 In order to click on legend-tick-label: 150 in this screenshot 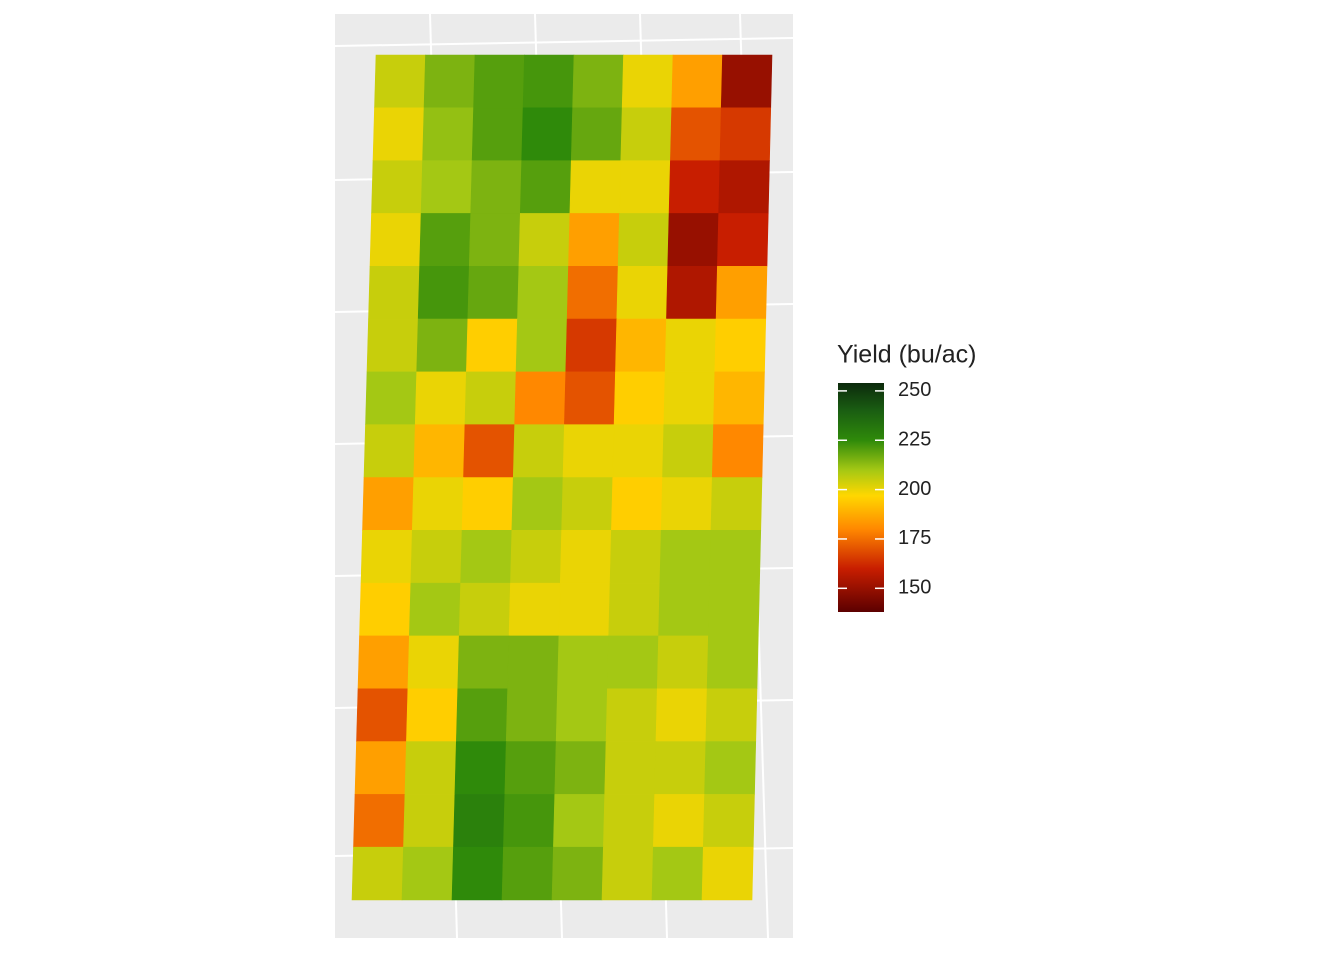, I will do `click(914, 588)`.